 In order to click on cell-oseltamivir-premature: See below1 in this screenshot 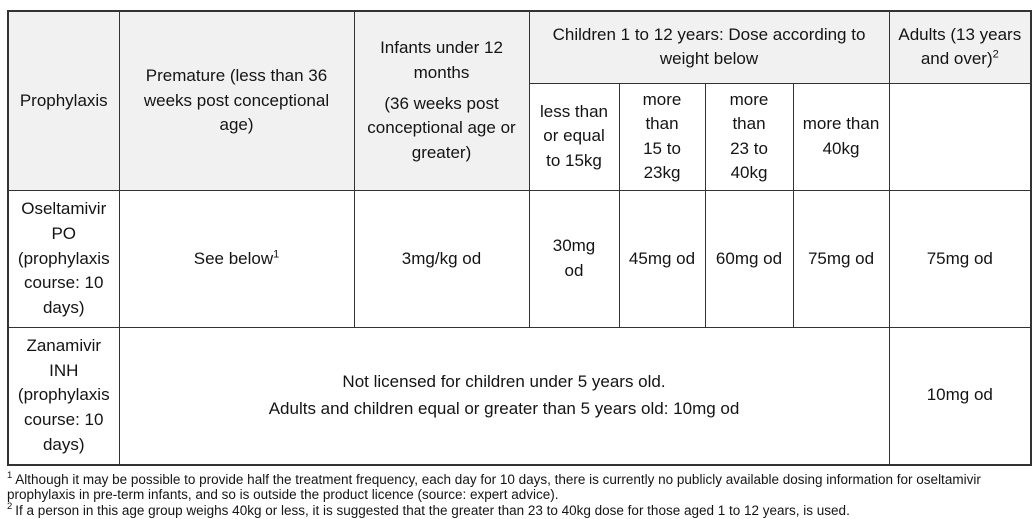, I will do `click(236, 259)`.